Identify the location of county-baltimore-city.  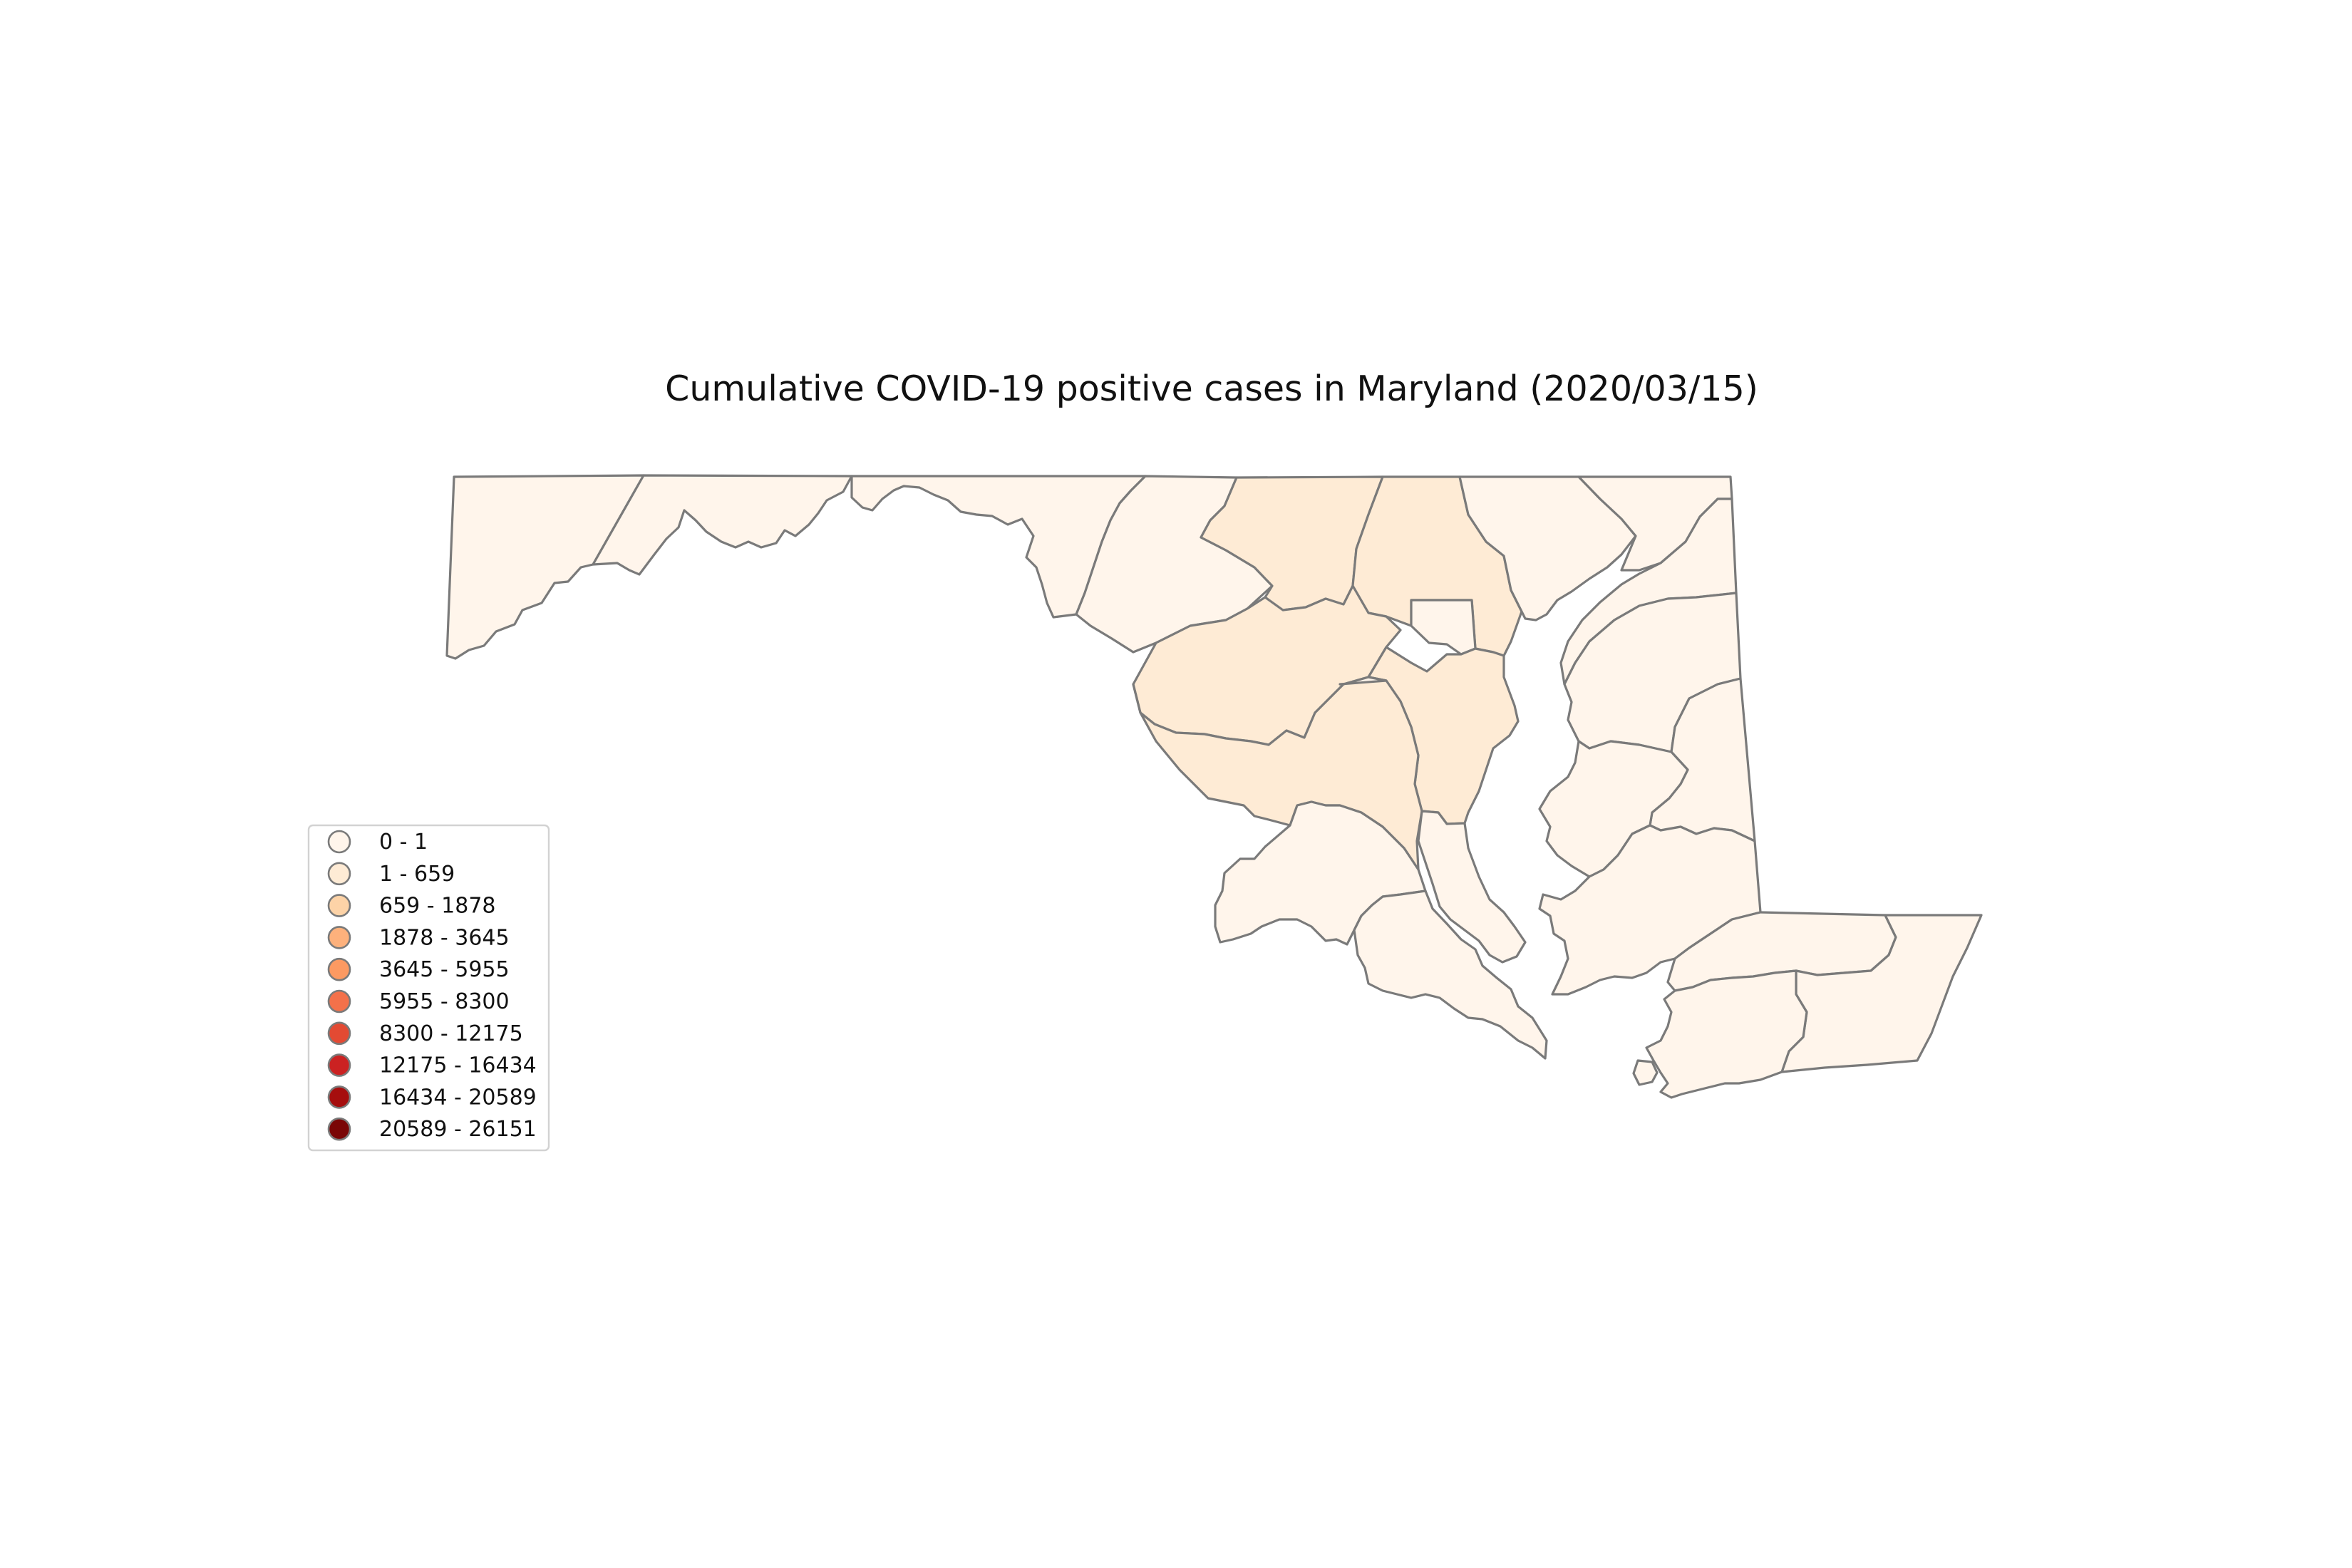
(1444, 628).